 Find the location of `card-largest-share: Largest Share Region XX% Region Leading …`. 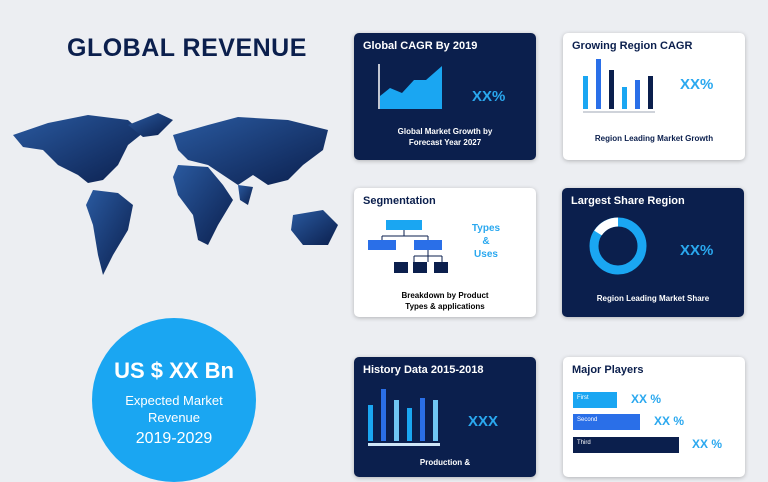

card-largest-share: Largest Share Region XX% Region Leading … is located at coordinates (653, 252).